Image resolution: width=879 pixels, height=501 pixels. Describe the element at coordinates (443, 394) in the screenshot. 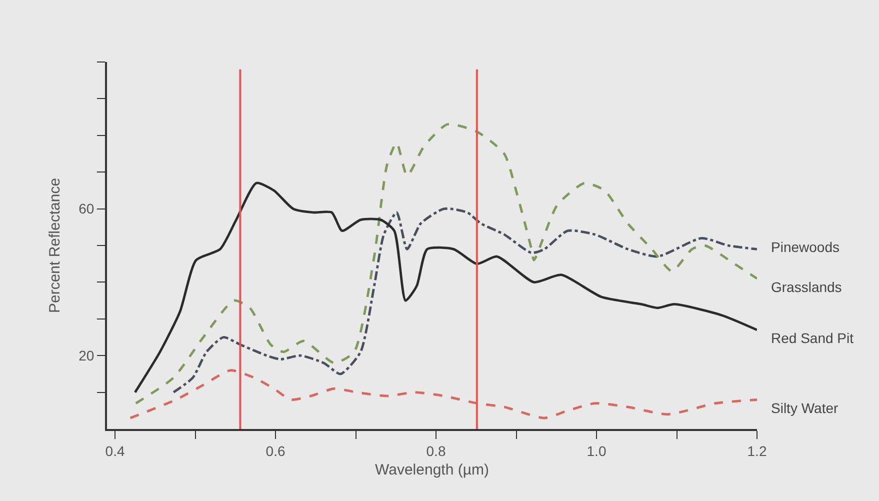

I see `line-series` at that location.